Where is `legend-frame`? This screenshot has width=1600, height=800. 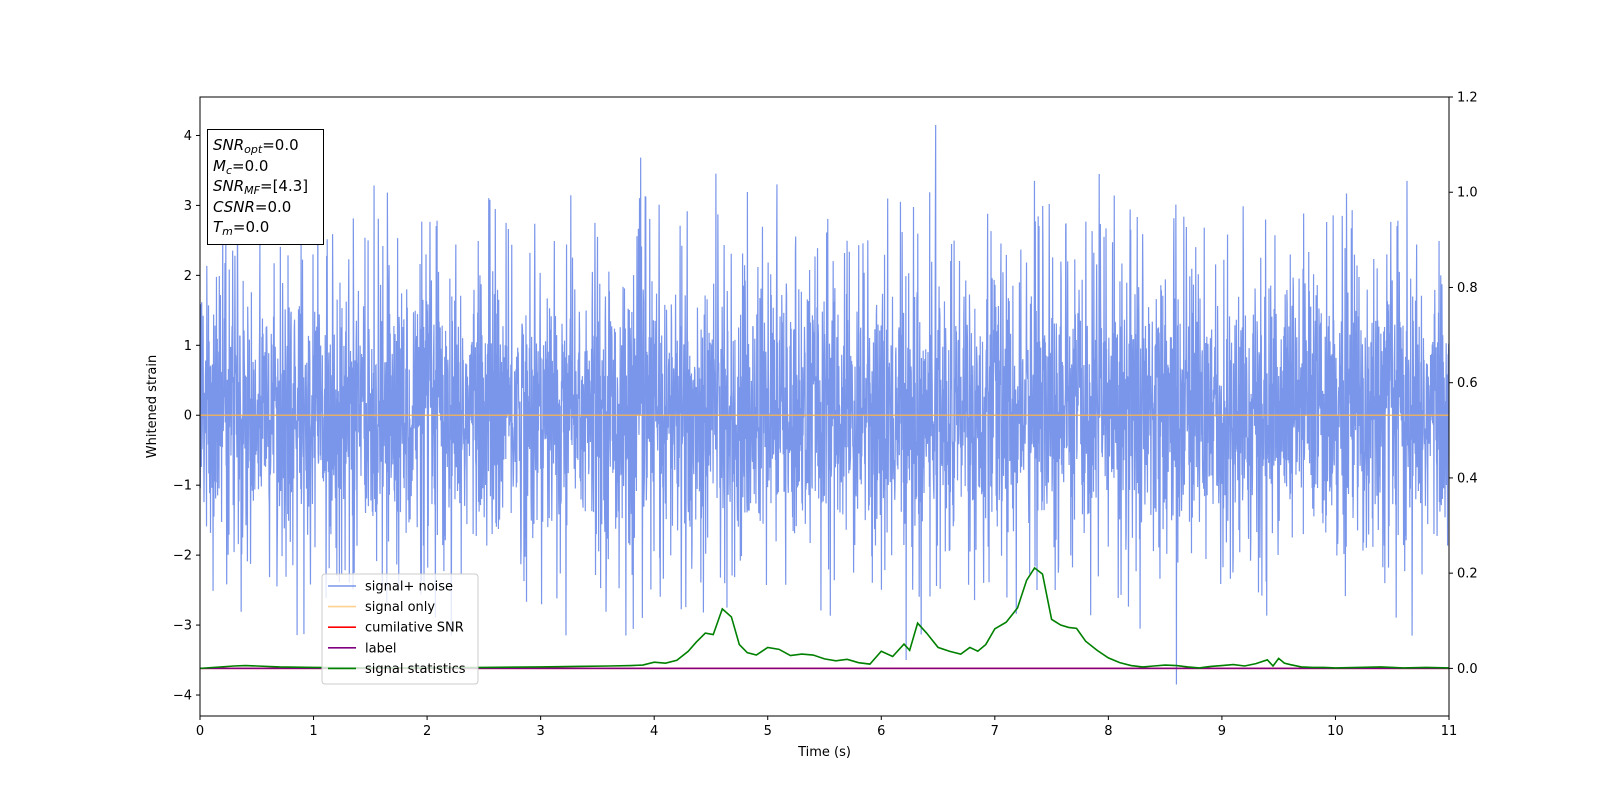
legend-frame is located at coordinates (400, 629).